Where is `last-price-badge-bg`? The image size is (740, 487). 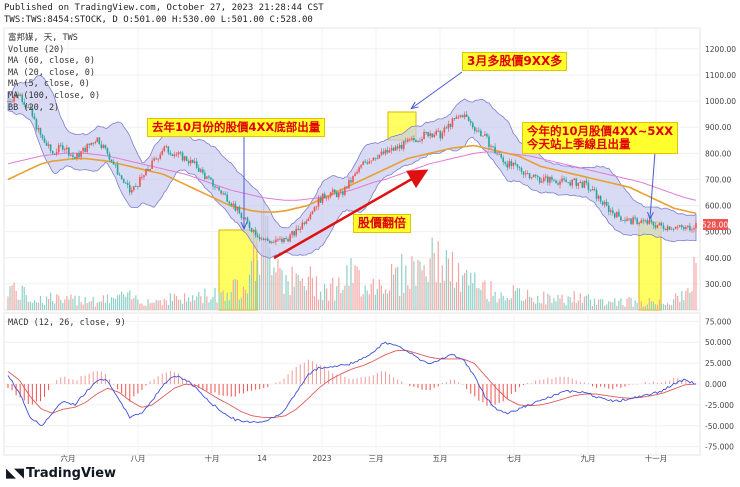
last-price-badge-bg is located at coordinates (715, 224).